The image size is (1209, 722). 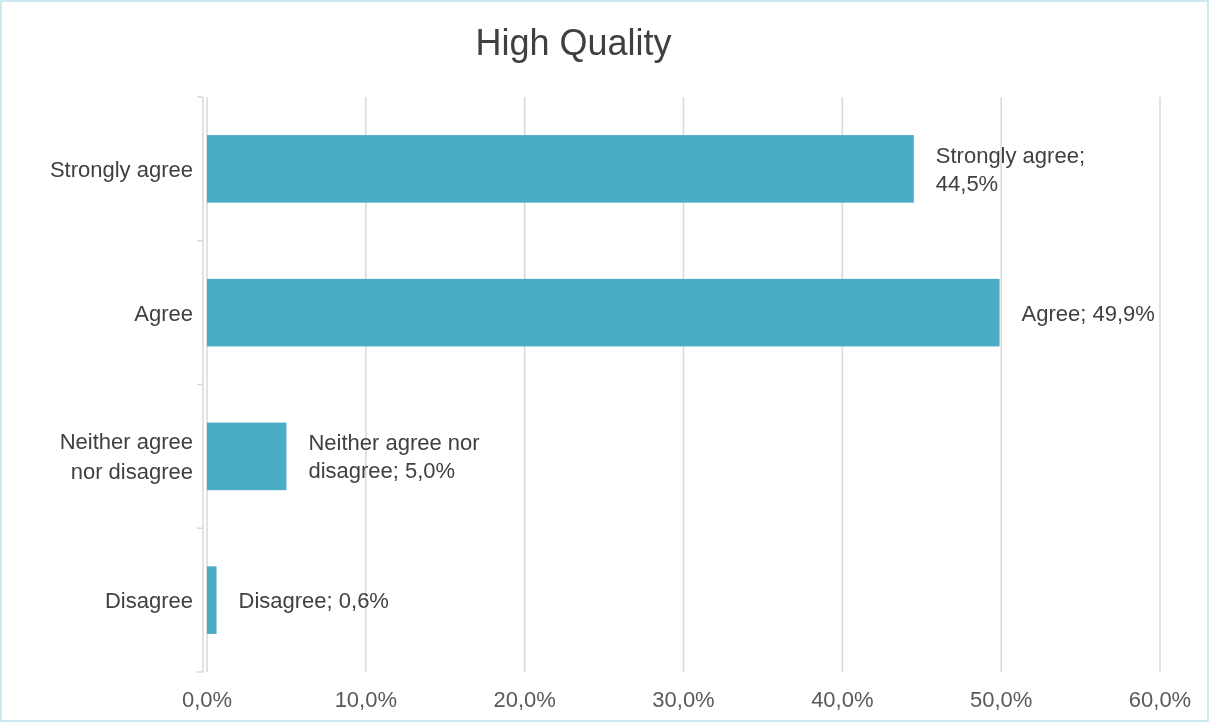 What do you see at coordinates (394, 456) in the screenshot?
I see `data-label: Neither agree nor disagree; 5,0%` at bounding box center [394, 456].